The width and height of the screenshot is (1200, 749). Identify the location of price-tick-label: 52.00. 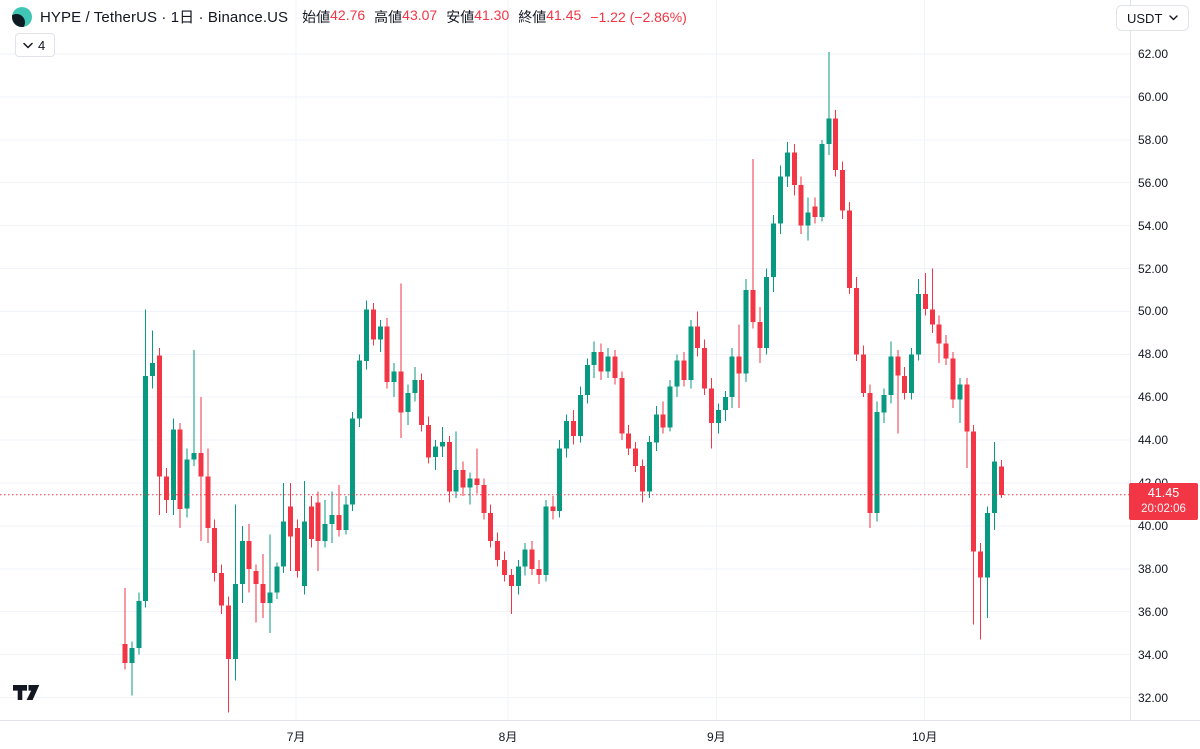
(1153, 268).